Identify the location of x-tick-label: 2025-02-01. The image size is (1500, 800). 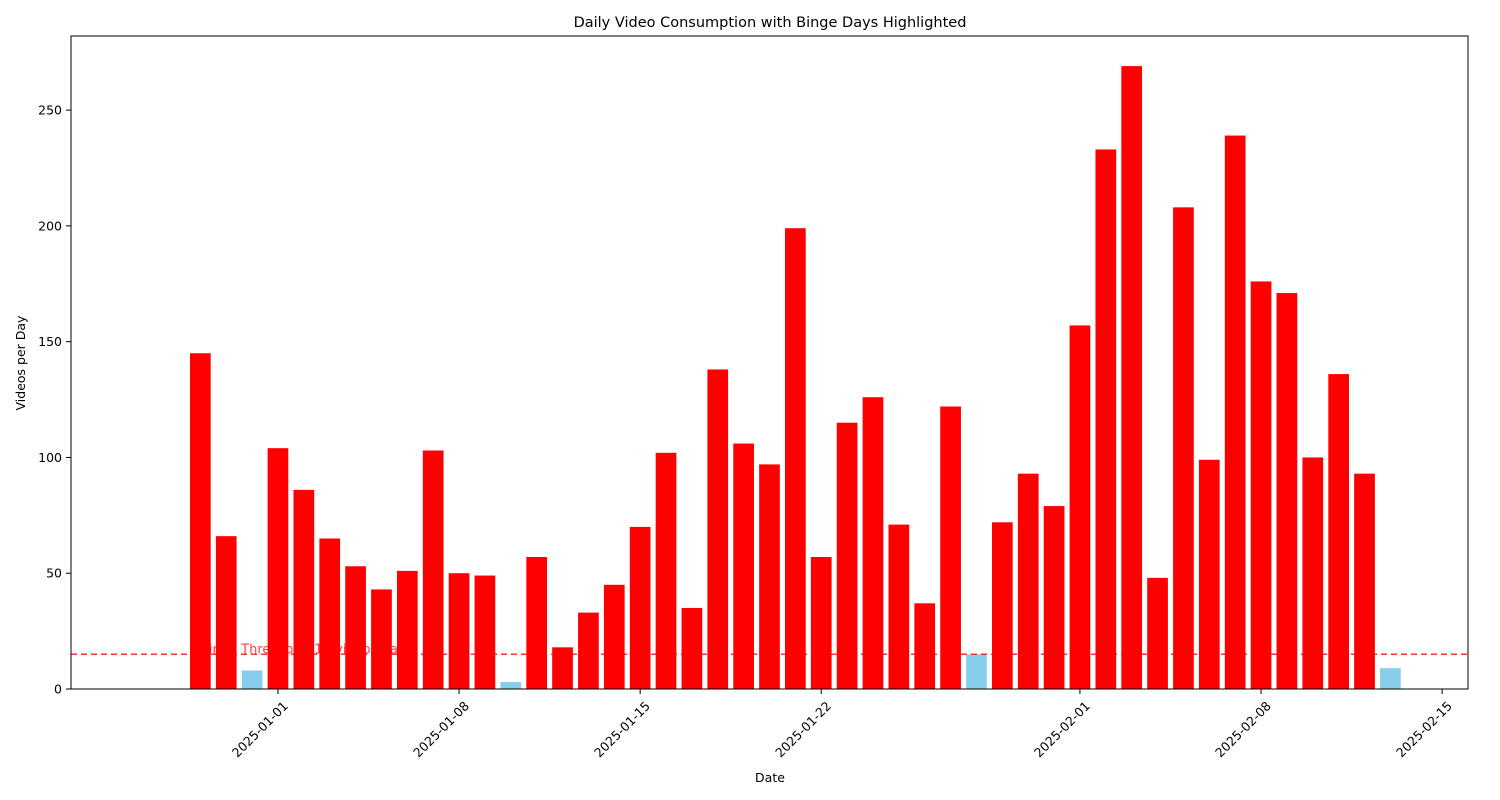
(1062, 729).